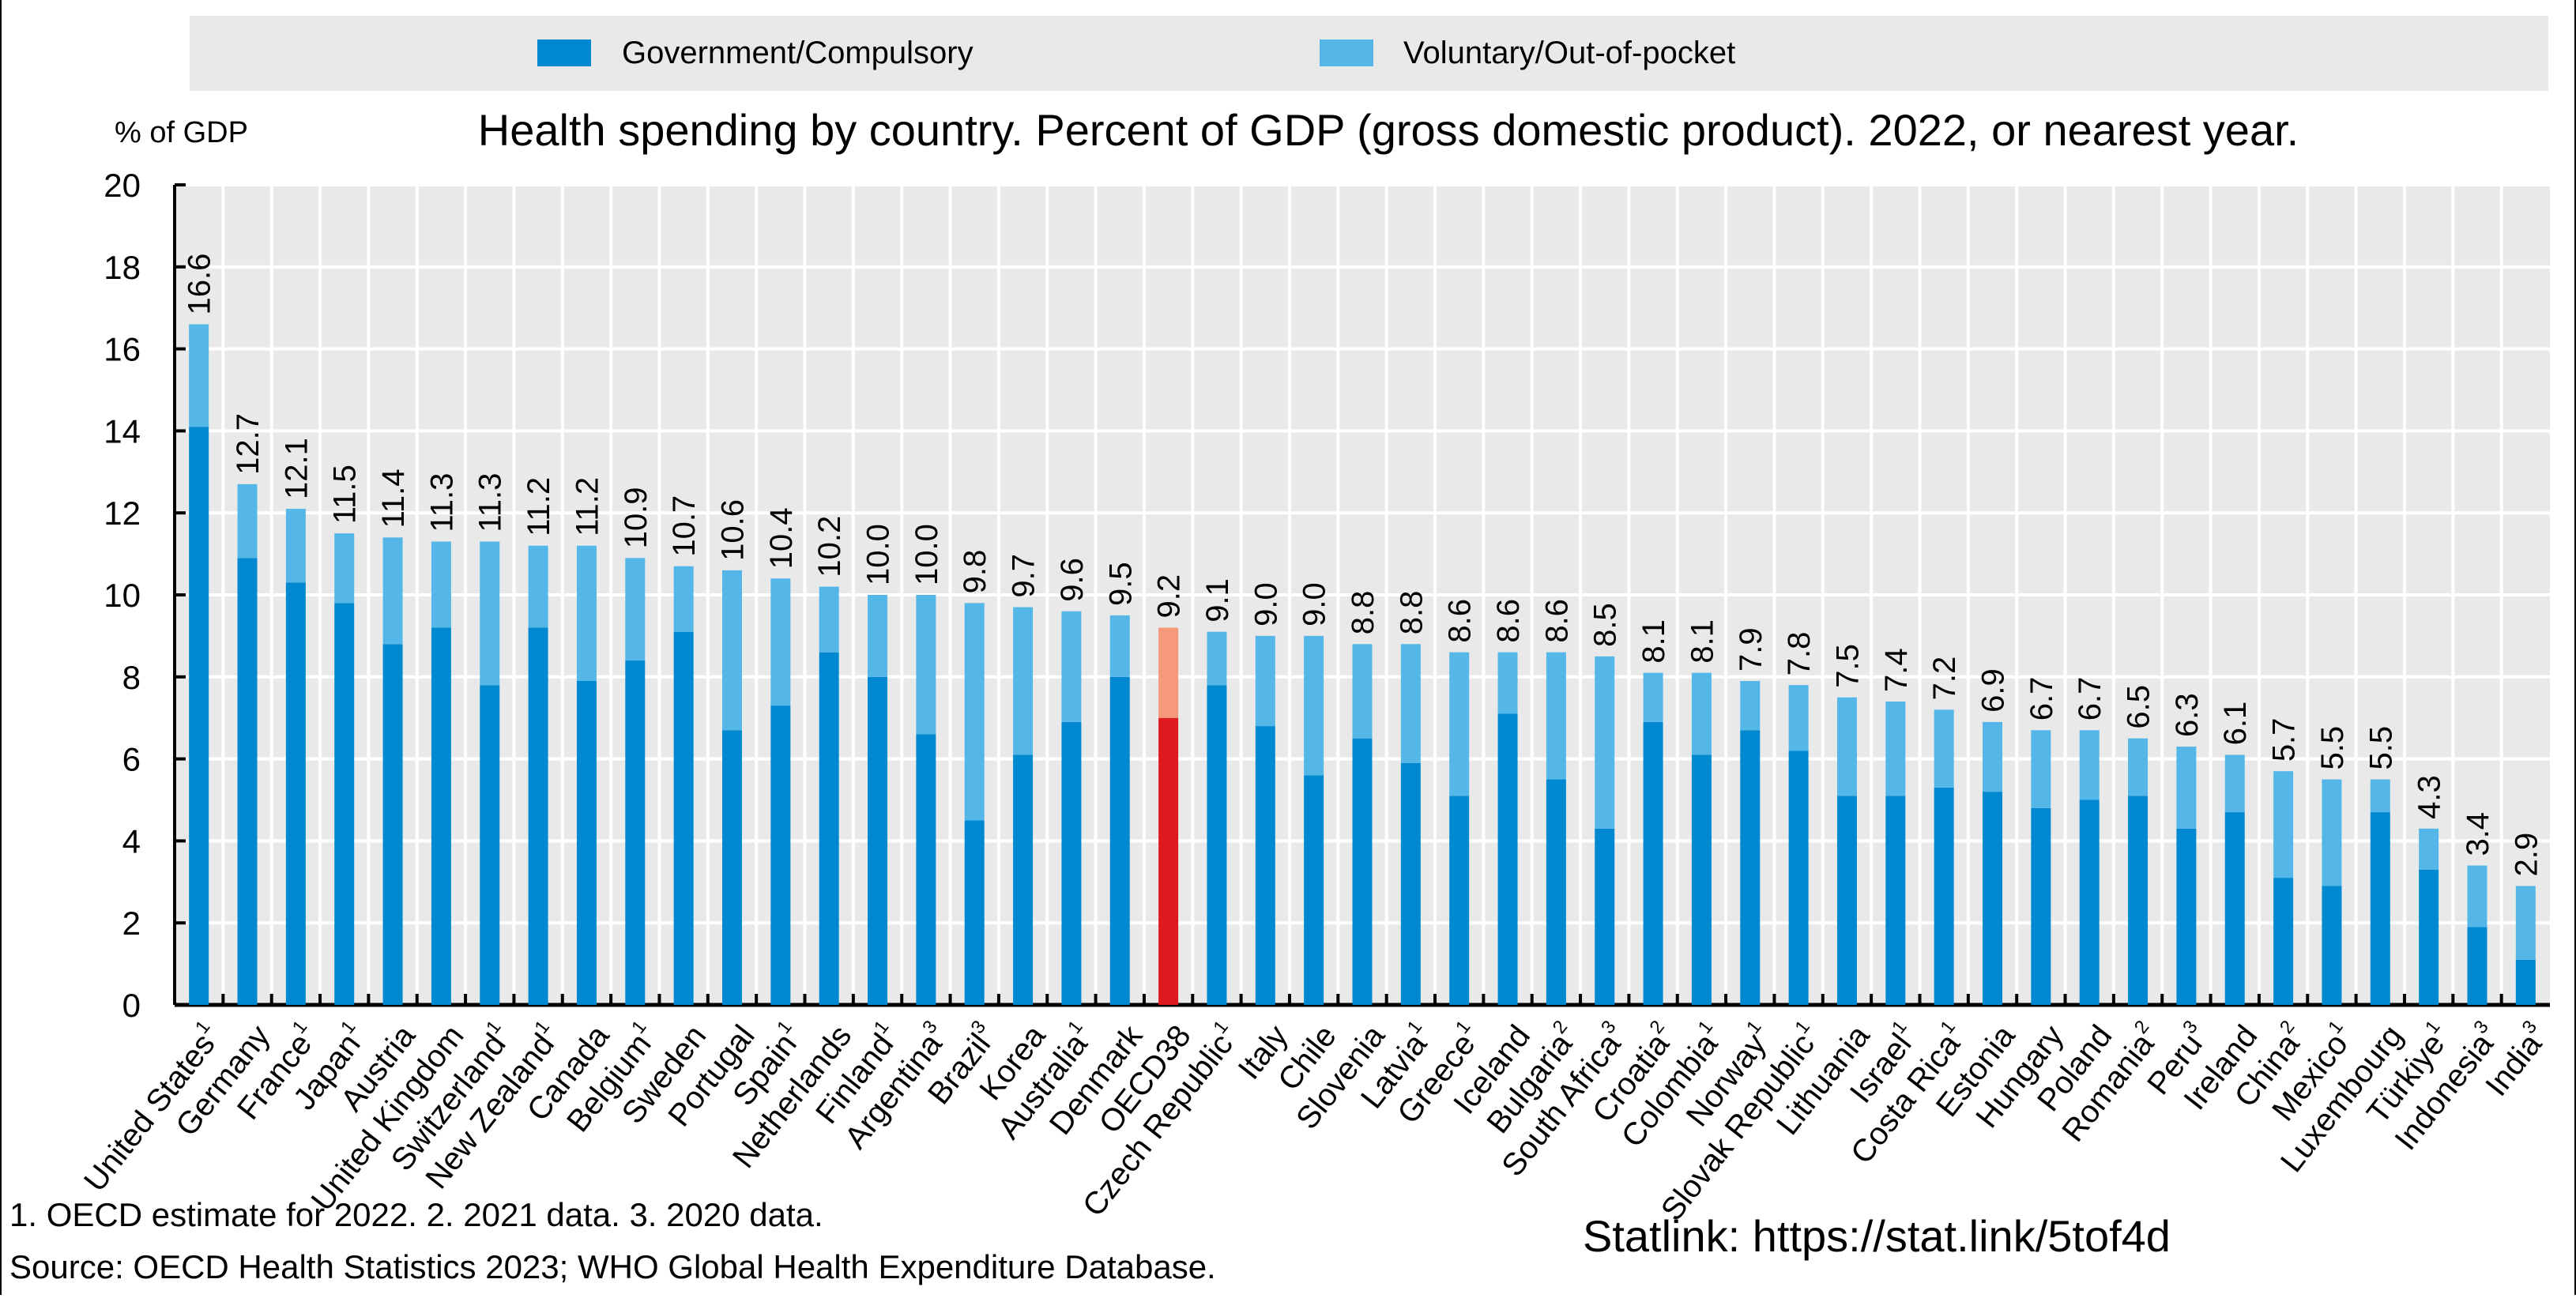  I want to click on data-label-total: 9.6, so click(1072, 580).